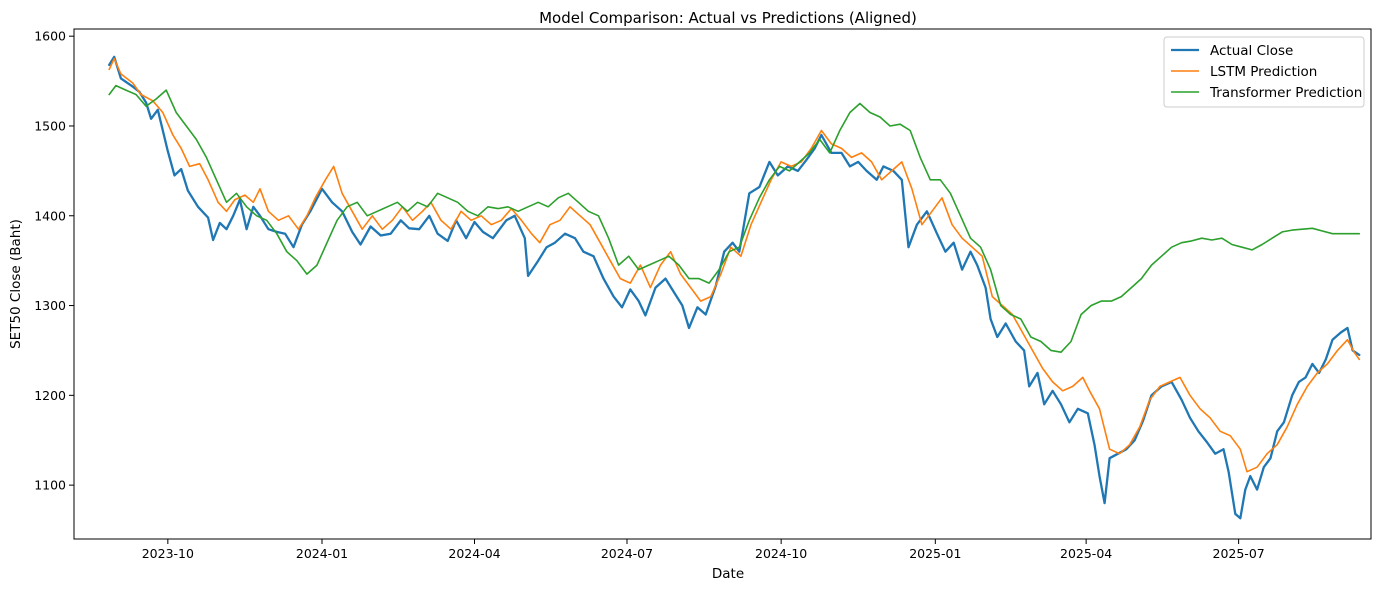  I want to click on y-tick-label: 1200, so click(50, 395).